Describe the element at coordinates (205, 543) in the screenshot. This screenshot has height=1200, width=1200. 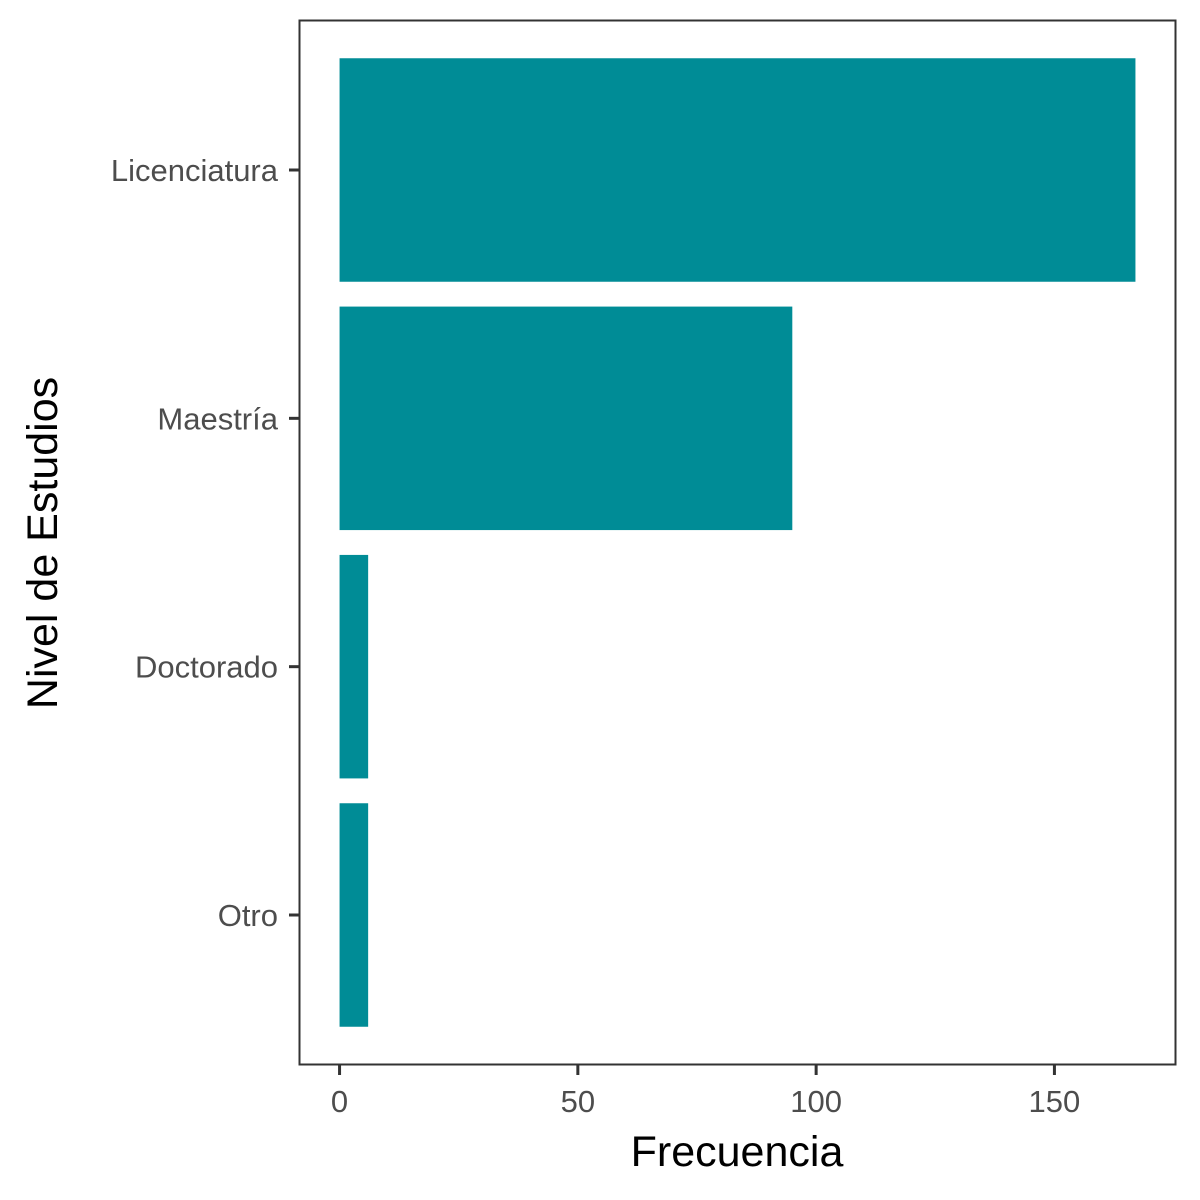
I see `y-axis: Licenciatura Maestría Doctorado Otro` at that location.